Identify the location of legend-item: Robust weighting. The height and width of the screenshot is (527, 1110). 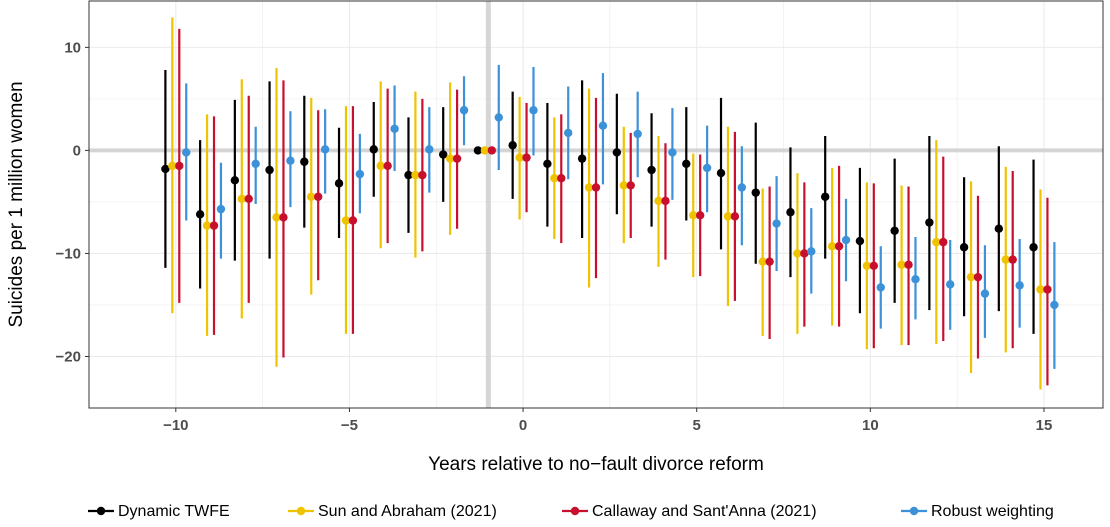
(977, 511).